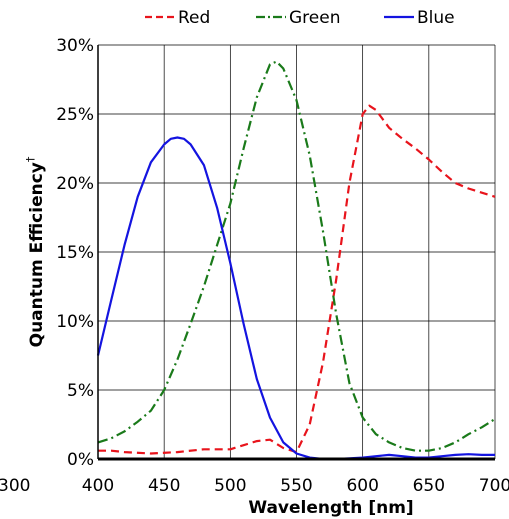  I want to click on x-tick-label: 600, so click(362, 486).